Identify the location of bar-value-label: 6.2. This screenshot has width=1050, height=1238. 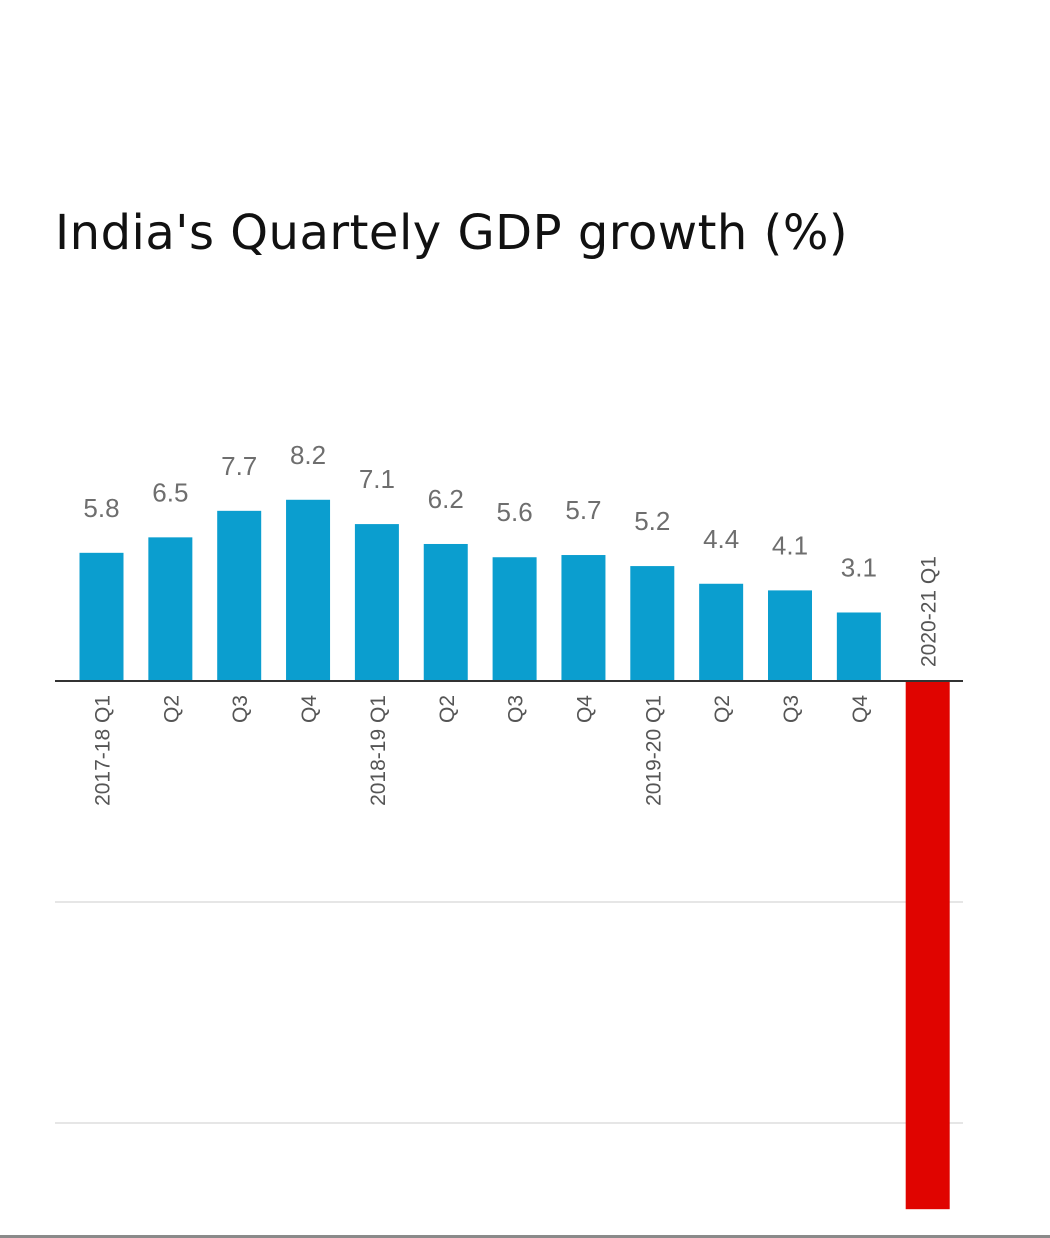
(446, 499).